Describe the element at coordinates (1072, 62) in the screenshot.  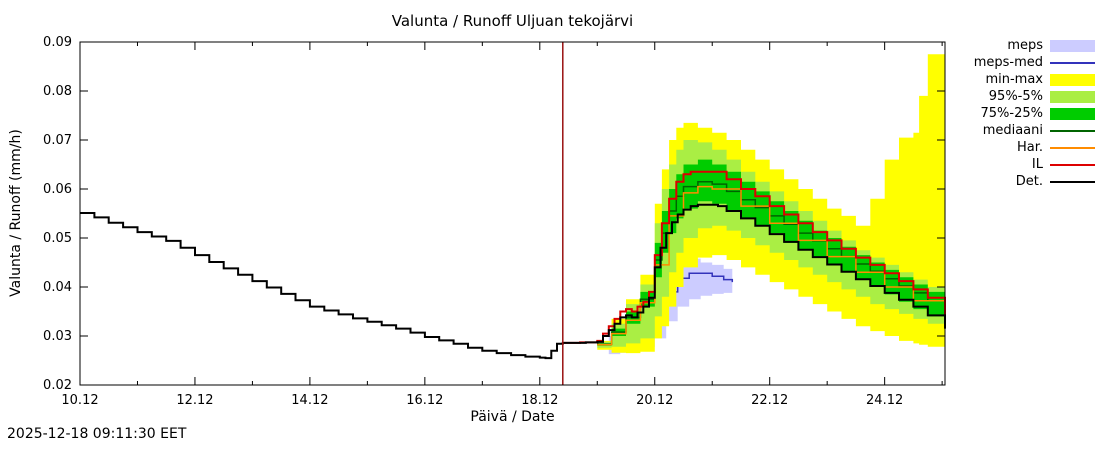
I see `legend-swatch-meps-med` at that location.